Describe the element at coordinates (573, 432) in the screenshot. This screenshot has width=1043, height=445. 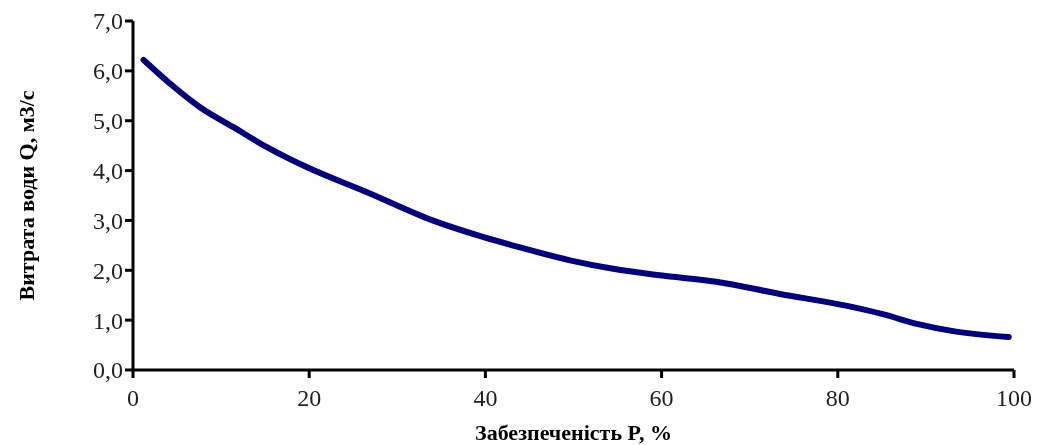
I see `x-axis-title: Забезпеченість P, %` at that location.